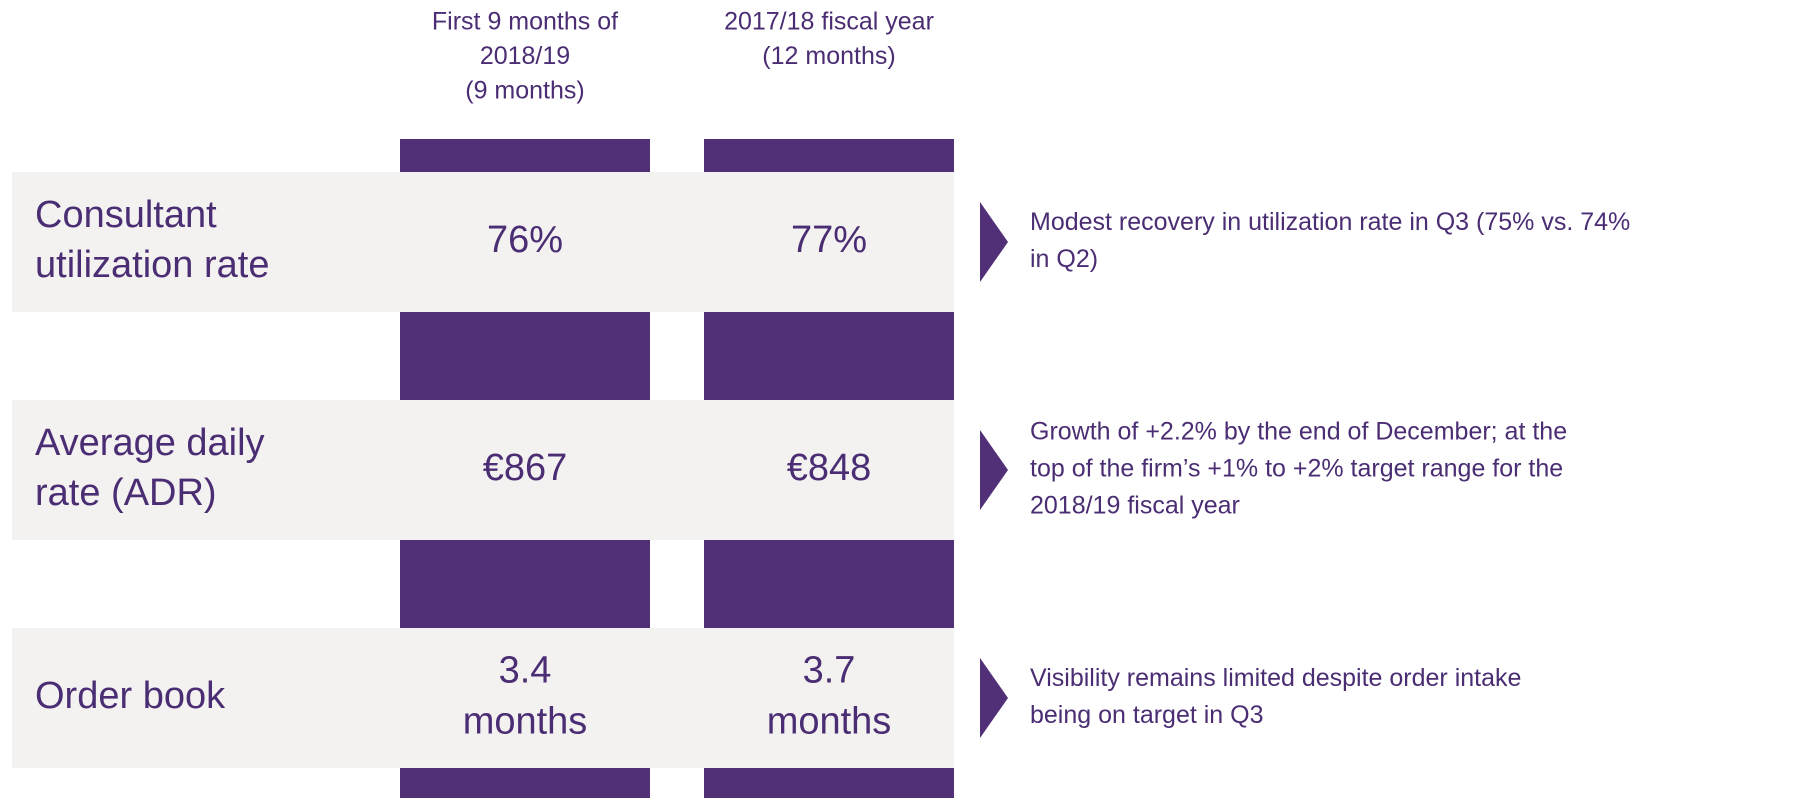  Describe the element at coordinates (524, 91) in the screenshot. I see `column-header: (9 months)` at that location.